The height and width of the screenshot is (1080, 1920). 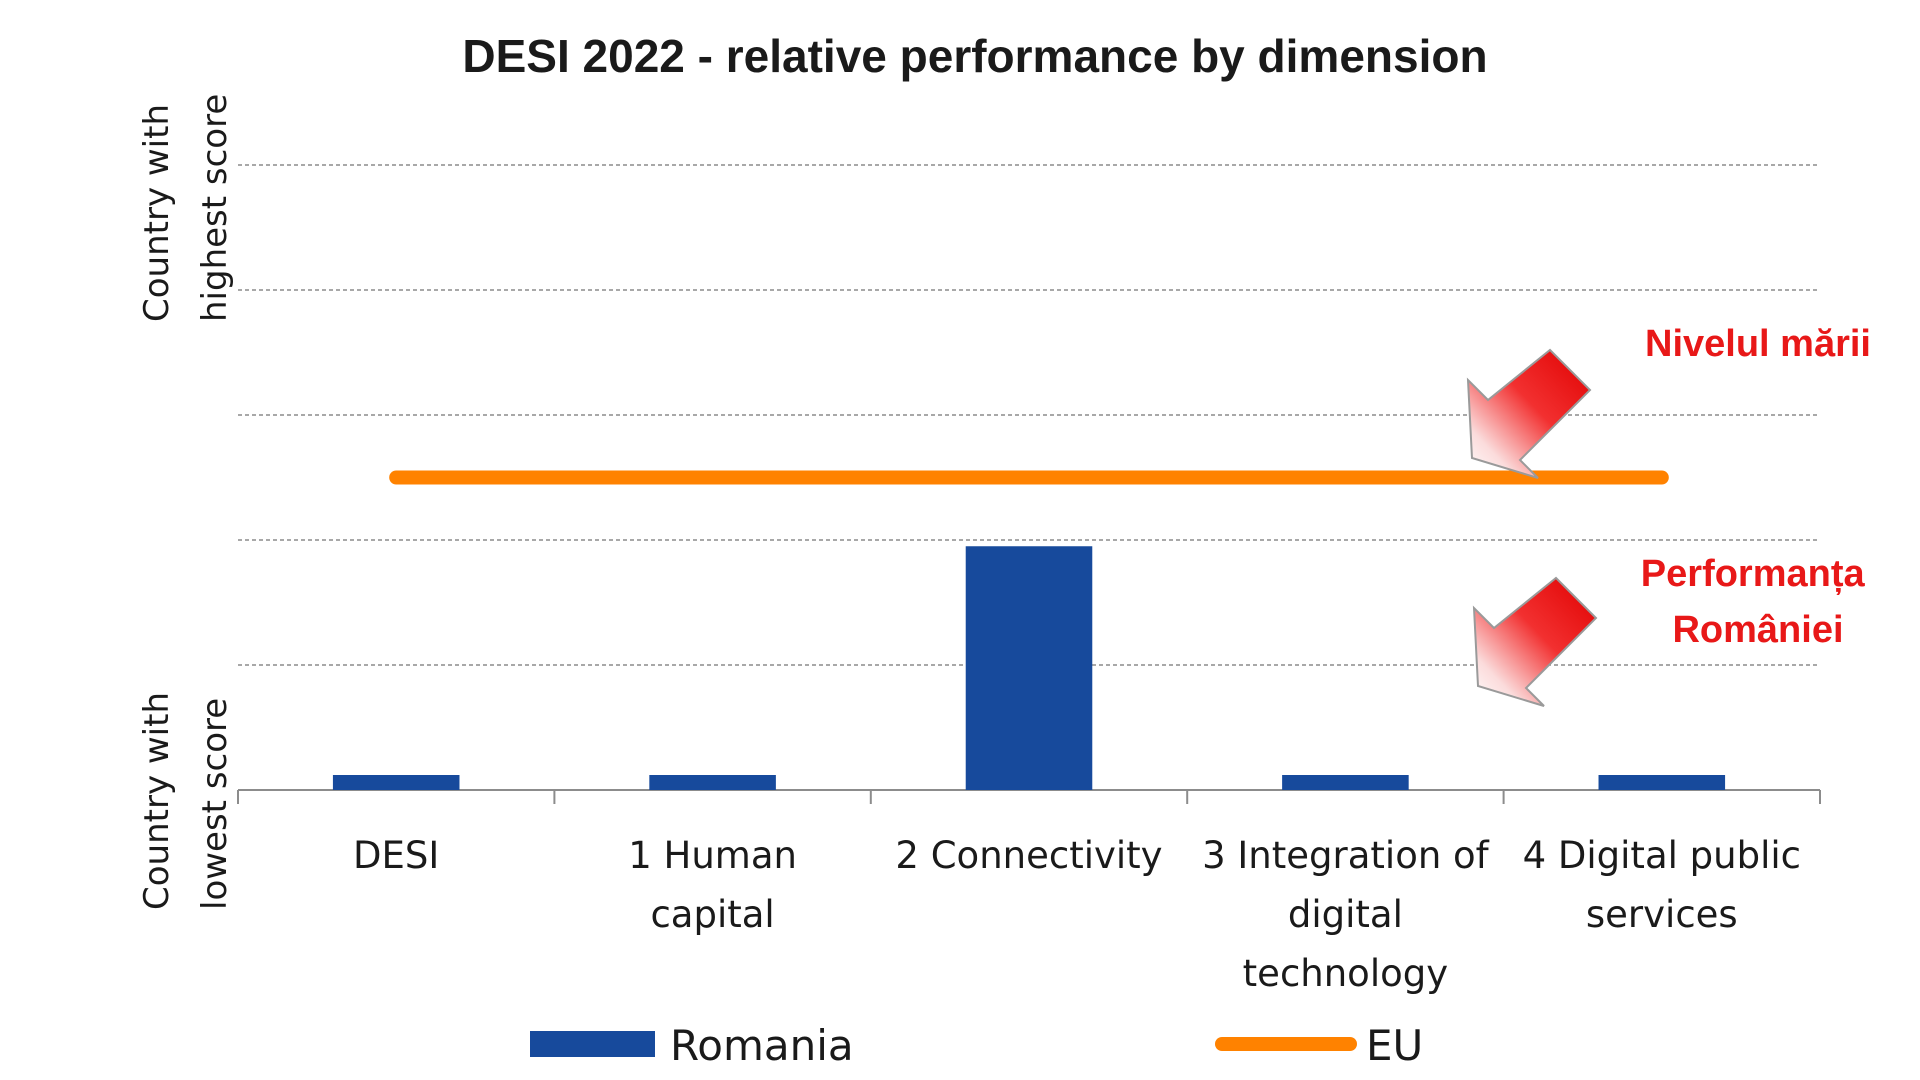 I want to click on x-tick-label-3-line-1: digital, so click(x=1345, y=914).